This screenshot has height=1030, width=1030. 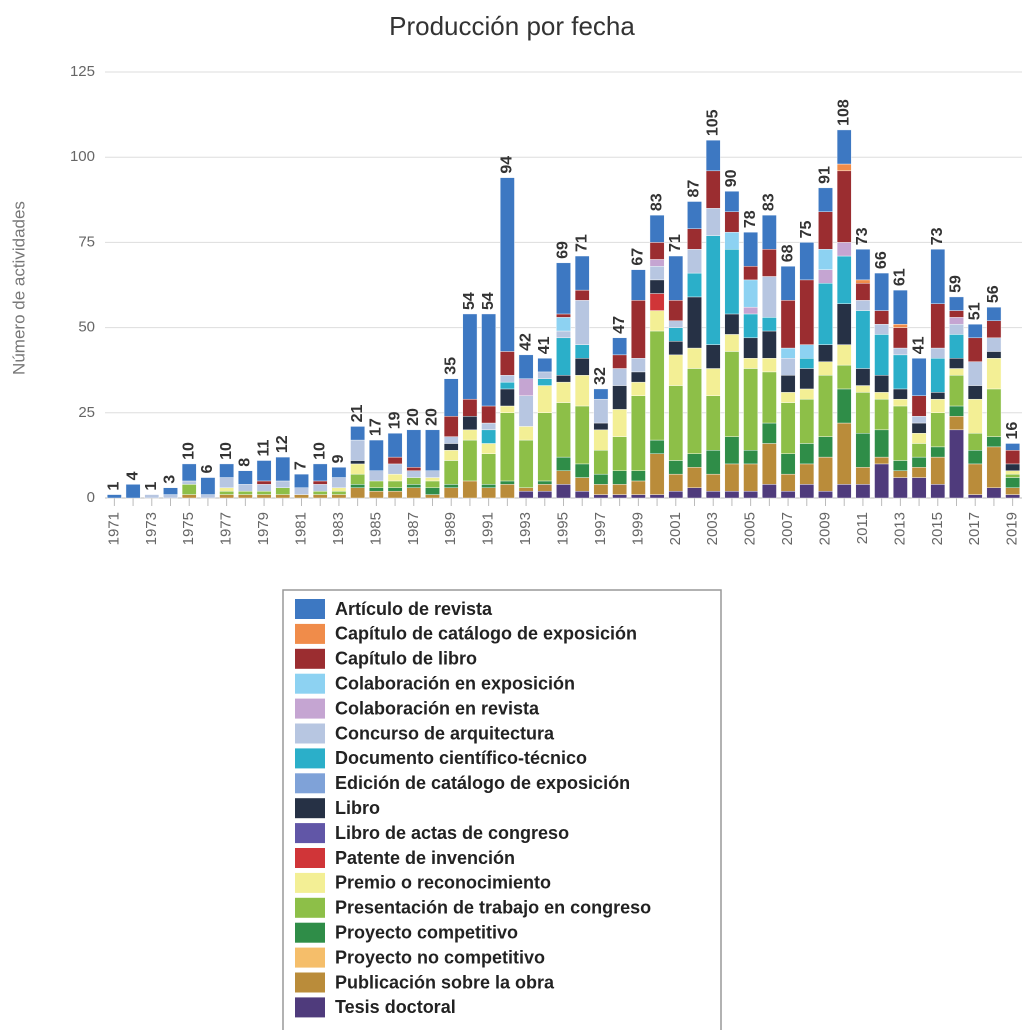 What do you see at coordinates (507, 165) in the screenshot?
I see `total-label: 94` at bounding box center [507, 165].